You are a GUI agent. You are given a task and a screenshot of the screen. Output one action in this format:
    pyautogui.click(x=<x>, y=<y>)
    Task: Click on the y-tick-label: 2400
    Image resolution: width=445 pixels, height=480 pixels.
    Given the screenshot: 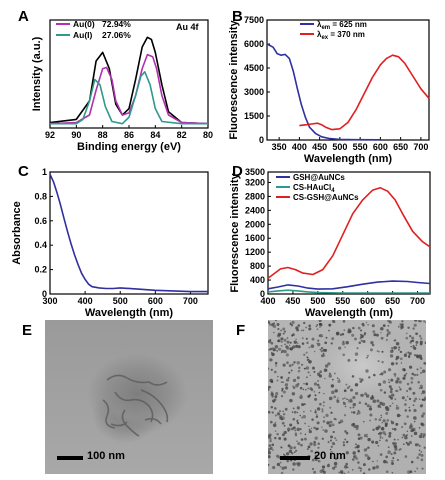 What is the action you would take?
    pyautogui.click(x=255, y=210)
    